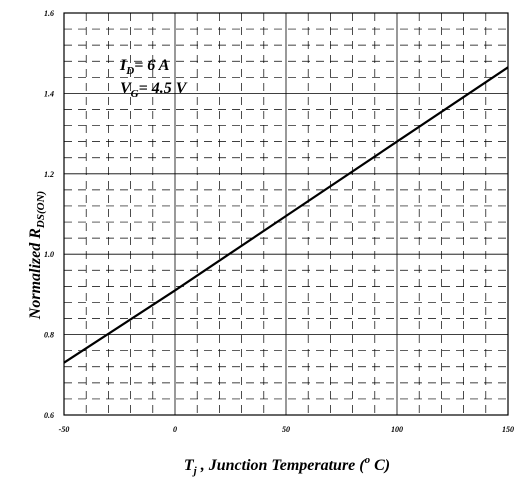  What do you see at coordinates (129, 71) in the screenshot?
I see `annotation-current-subscript: D` at bounding box center [129, 71].